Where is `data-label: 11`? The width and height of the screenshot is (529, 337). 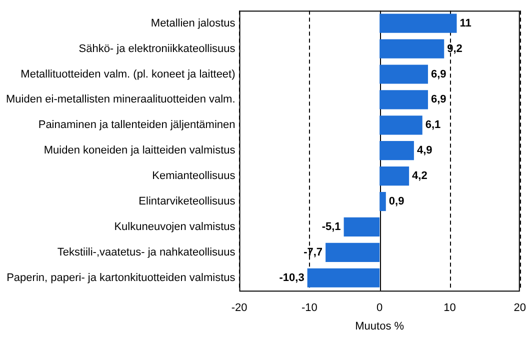
data-label: 11 is located at coordinates (466, 23).